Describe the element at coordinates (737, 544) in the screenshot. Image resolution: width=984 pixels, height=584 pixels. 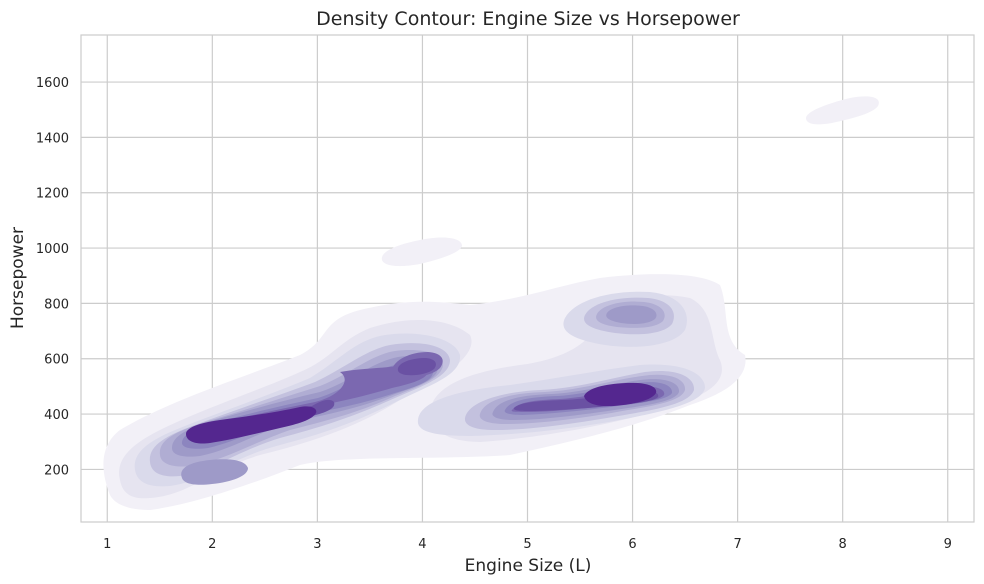
I see `x-tick-label: 7` at that location.